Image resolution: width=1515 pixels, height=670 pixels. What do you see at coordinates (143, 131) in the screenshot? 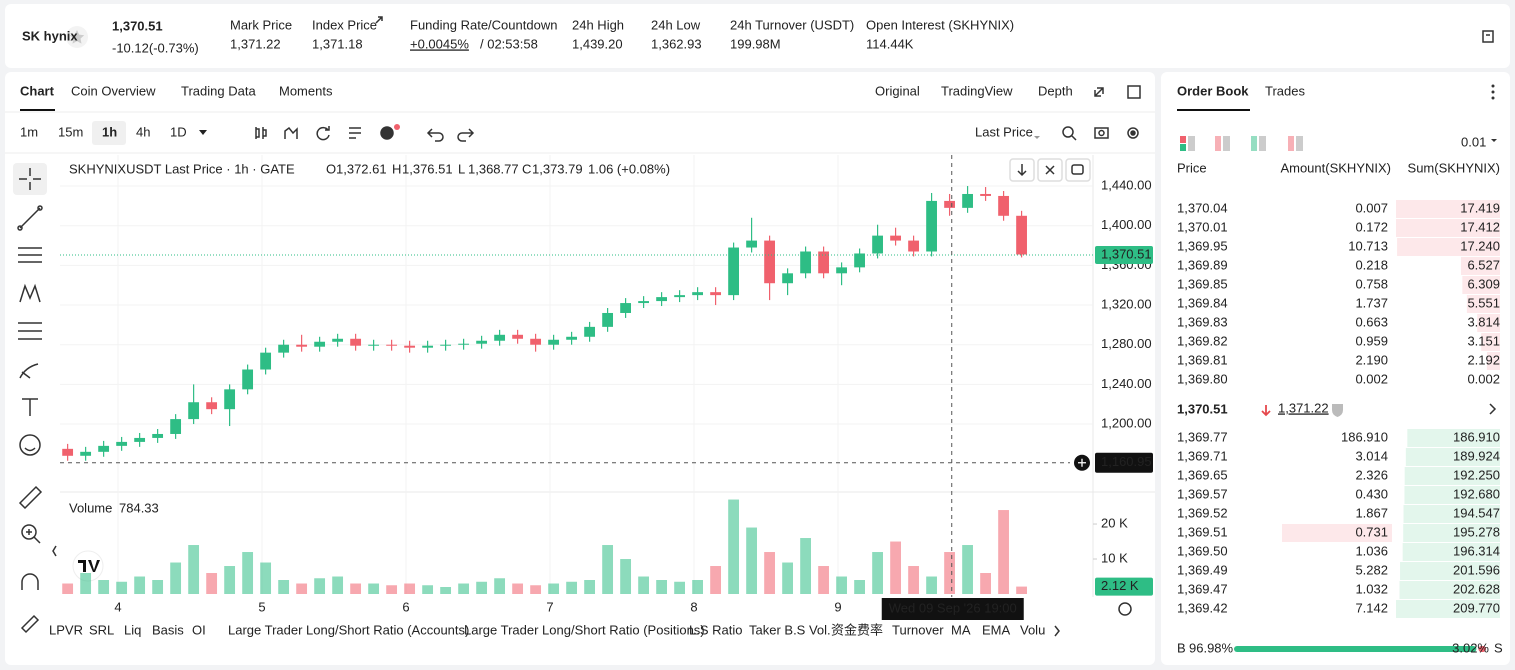
I see `interval: 4h` at bounding box center [143, 131].